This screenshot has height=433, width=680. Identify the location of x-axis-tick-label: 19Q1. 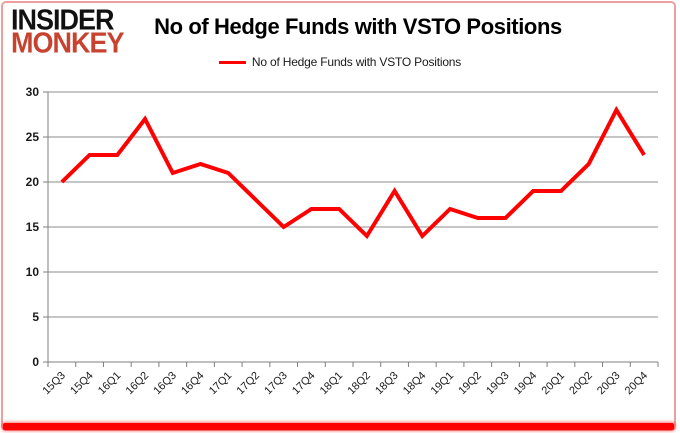
(443, 384).